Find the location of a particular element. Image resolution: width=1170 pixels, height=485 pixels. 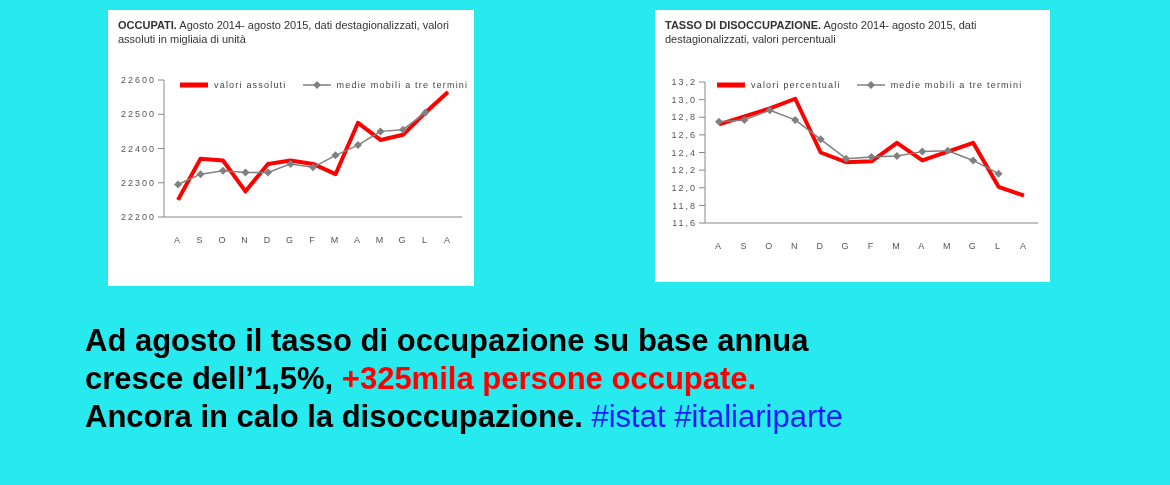

legend-label: valori assoluti is located at coordinates (250, 85).